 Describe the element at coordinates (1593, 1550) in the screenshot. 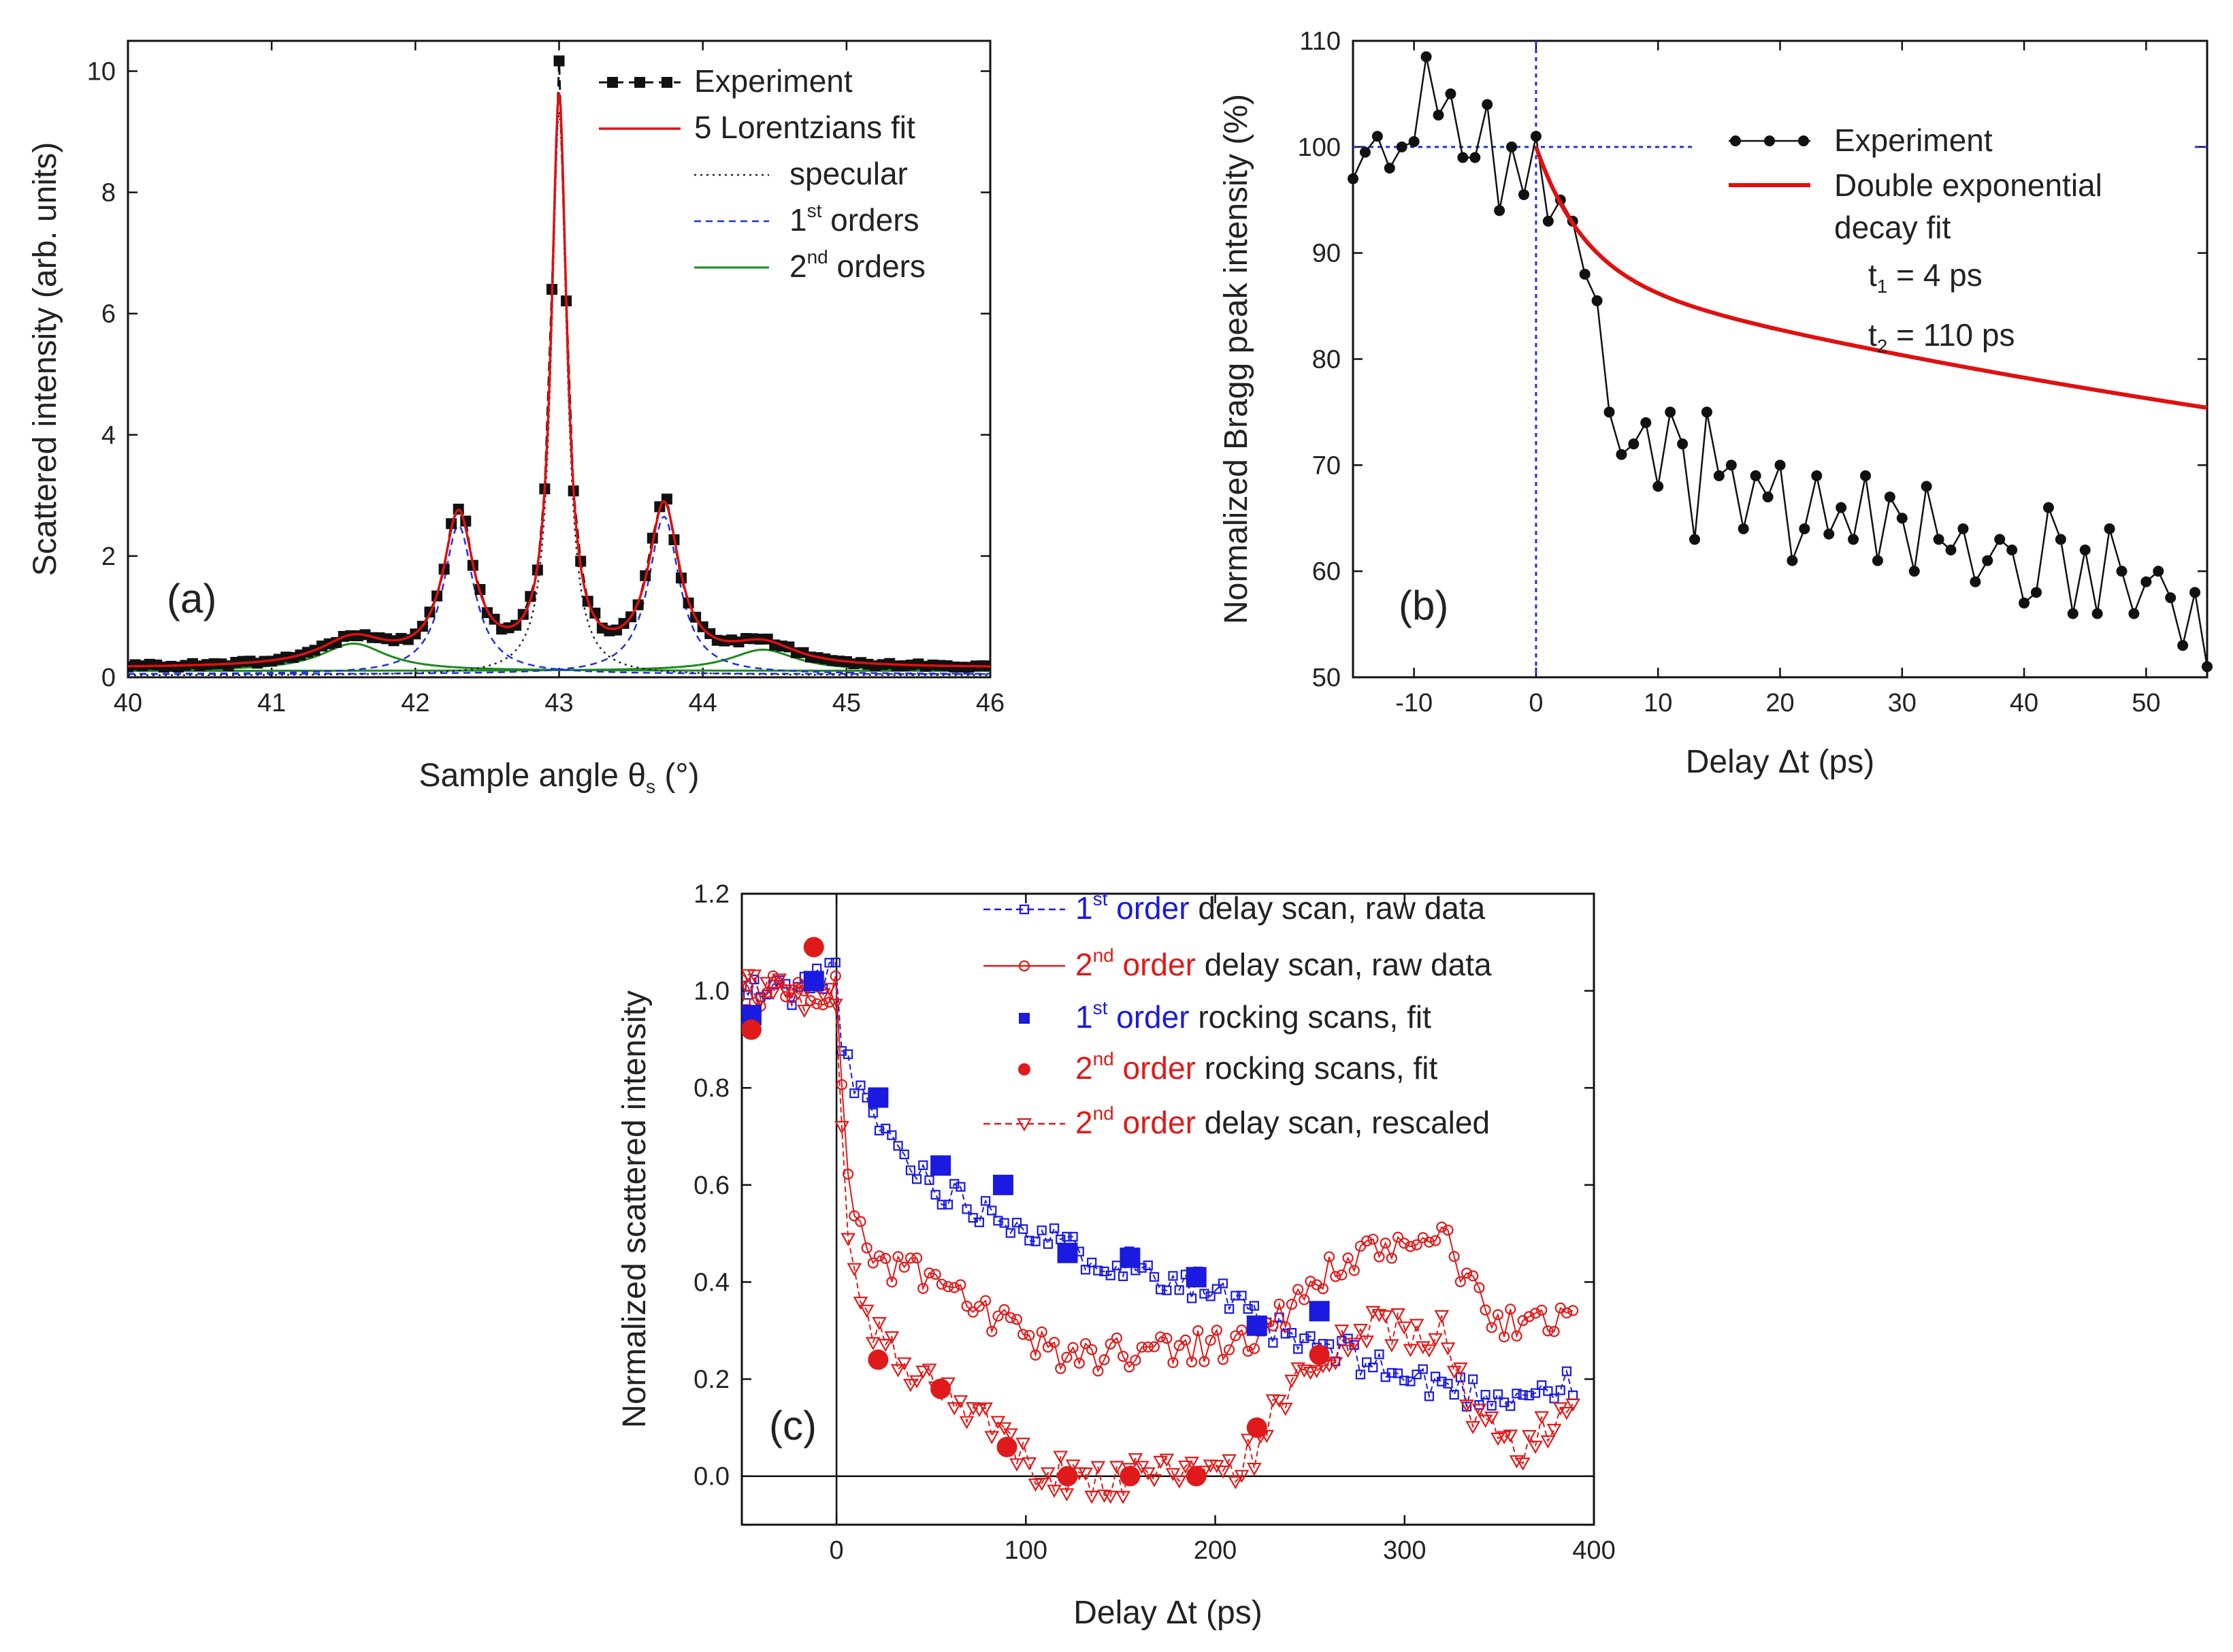

I see `c-x-tick-label: 400` at that location.